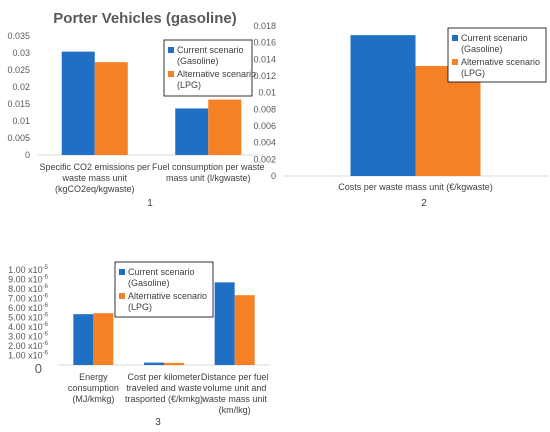  I want to click on y-tick-label: 1.00 x10-5, so click(28, 270).